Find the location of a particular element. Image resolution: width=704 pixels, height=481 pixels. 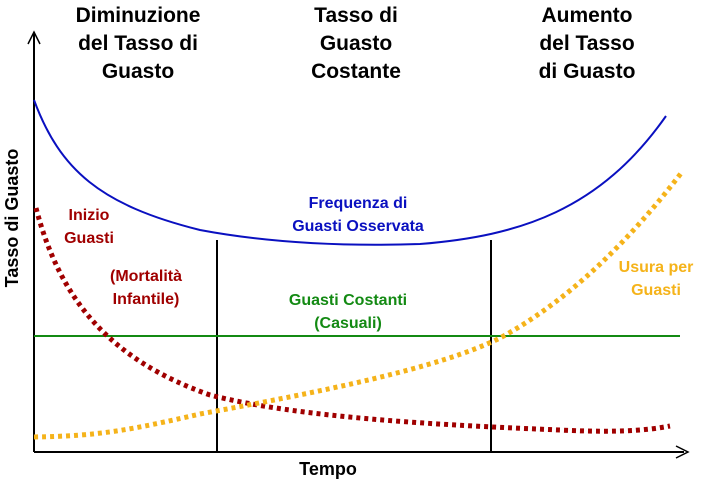

header-decreasing-line1: Diminuzione is located at coordinates (138, 15).